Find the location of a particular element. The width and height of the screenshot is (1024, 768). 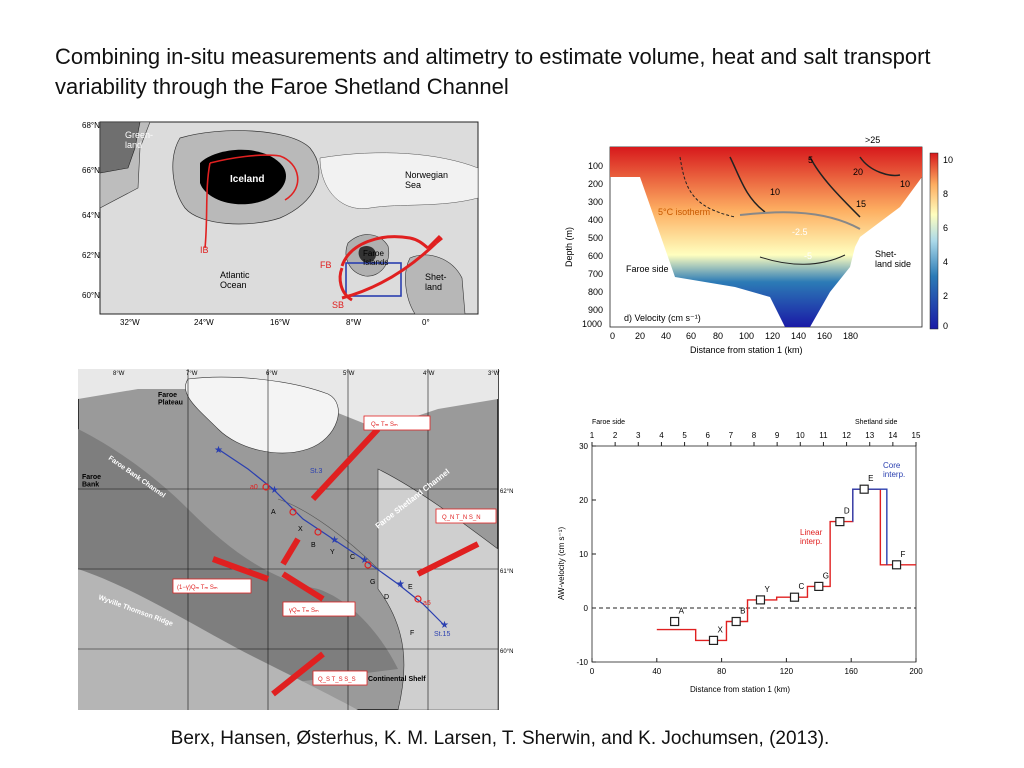

y-tick-label: -10 is located at coordinates (582, 662).